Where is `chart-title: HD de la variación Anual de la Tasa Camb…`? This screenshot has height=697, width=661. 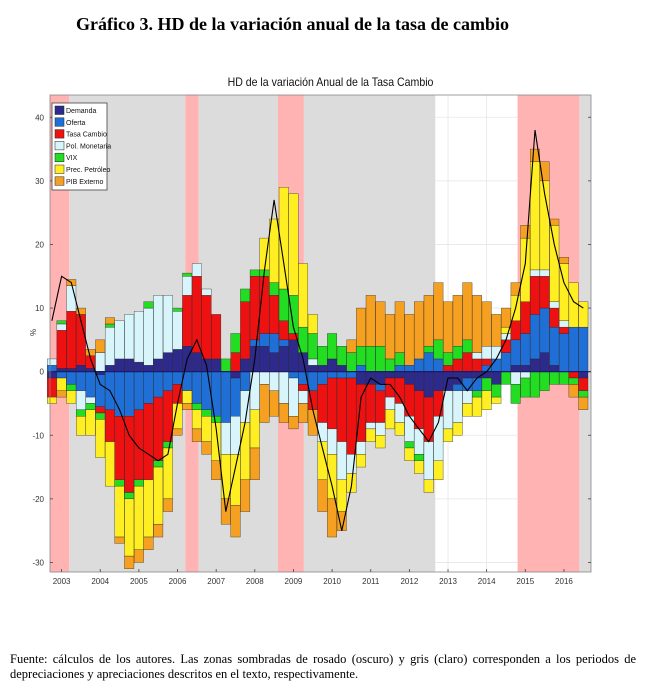 chart-title: HD de la variación Anual de la Tasa Camb… is located at coordinates (330, 82).